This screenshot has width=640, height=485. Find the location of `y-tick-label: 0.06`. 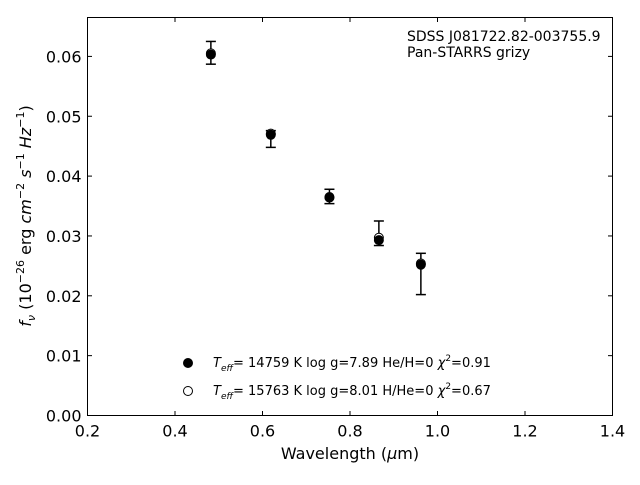

y-tick-label: 0.06 is located at coordinates (64, 56).